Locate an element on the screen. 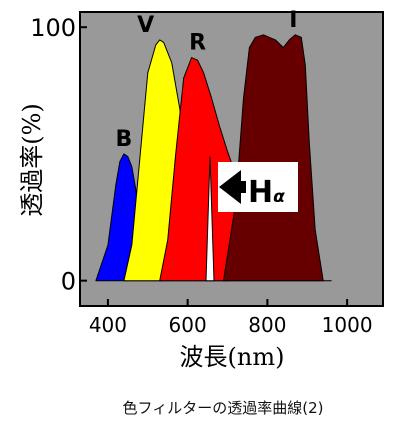 The image size is (400, 422). halpha-line is located at coordinates (210, 219).